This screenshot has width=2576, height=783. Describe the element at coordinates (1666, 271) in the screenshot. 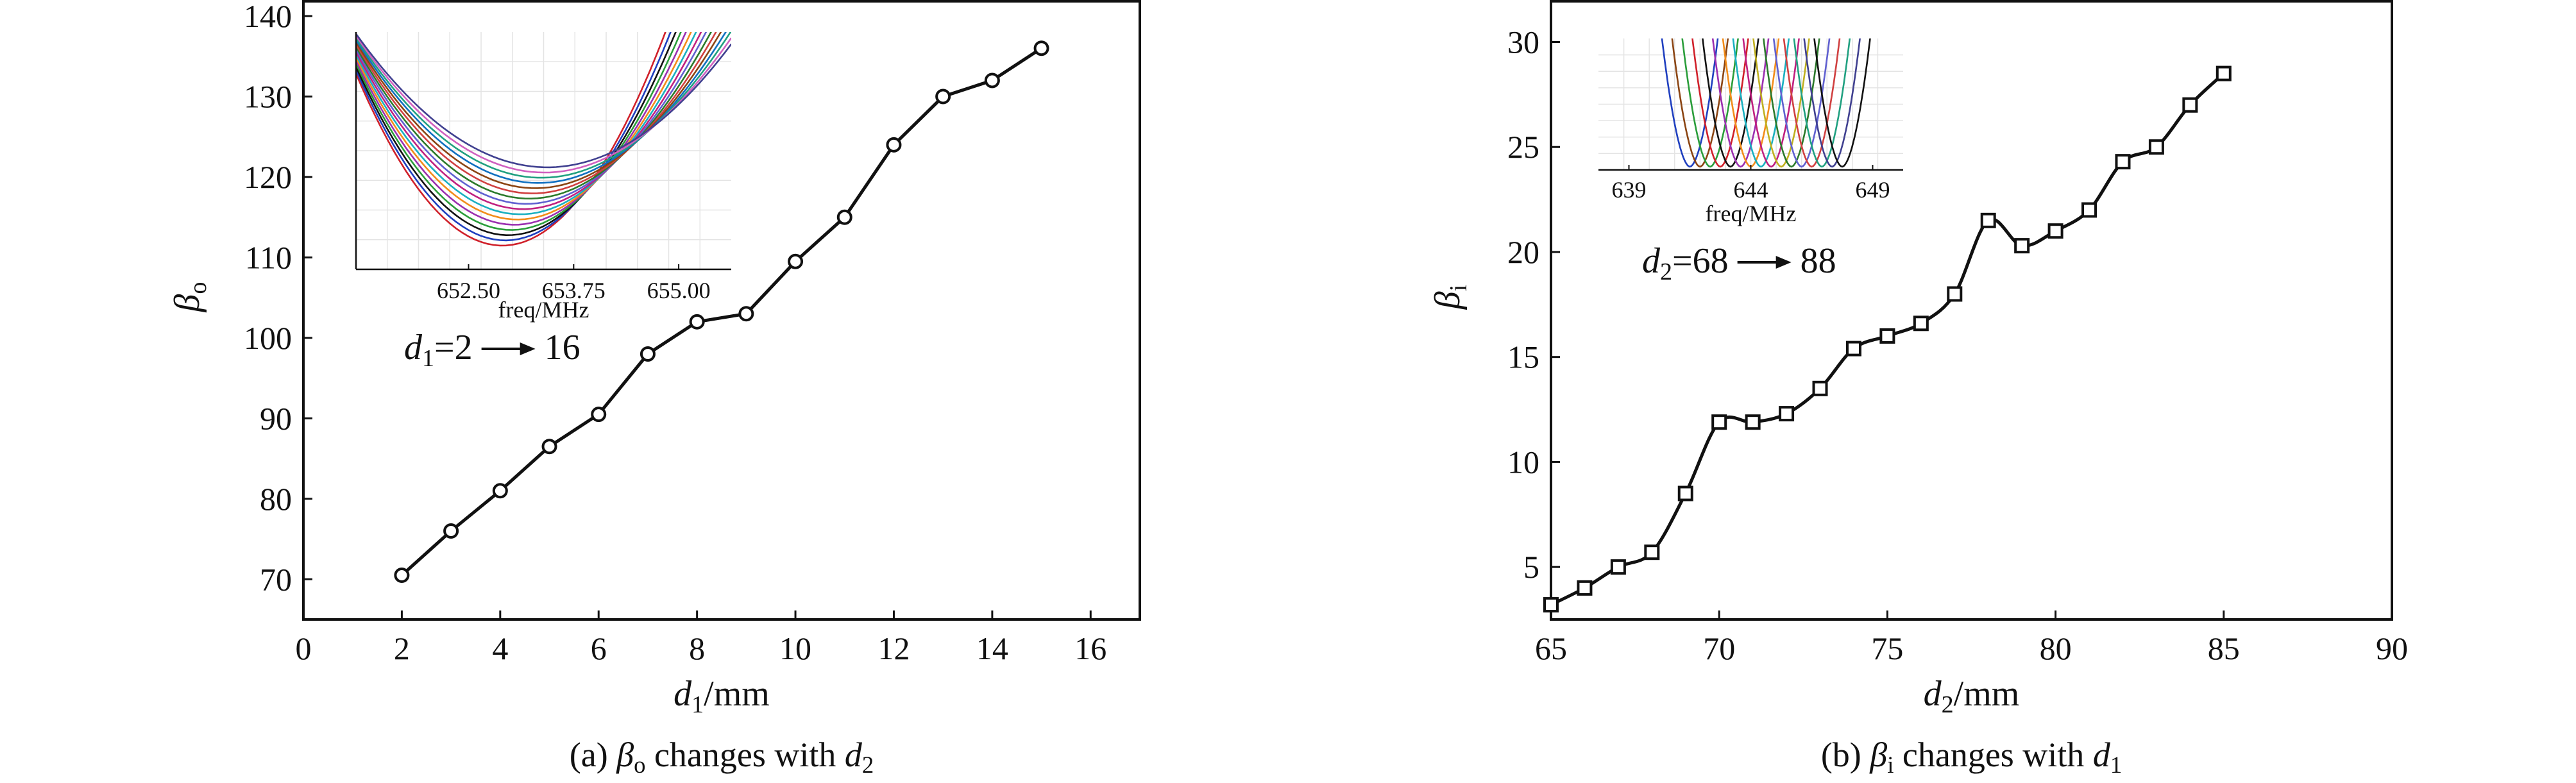

I see `inset-annotation-subscript: 2` at that location.